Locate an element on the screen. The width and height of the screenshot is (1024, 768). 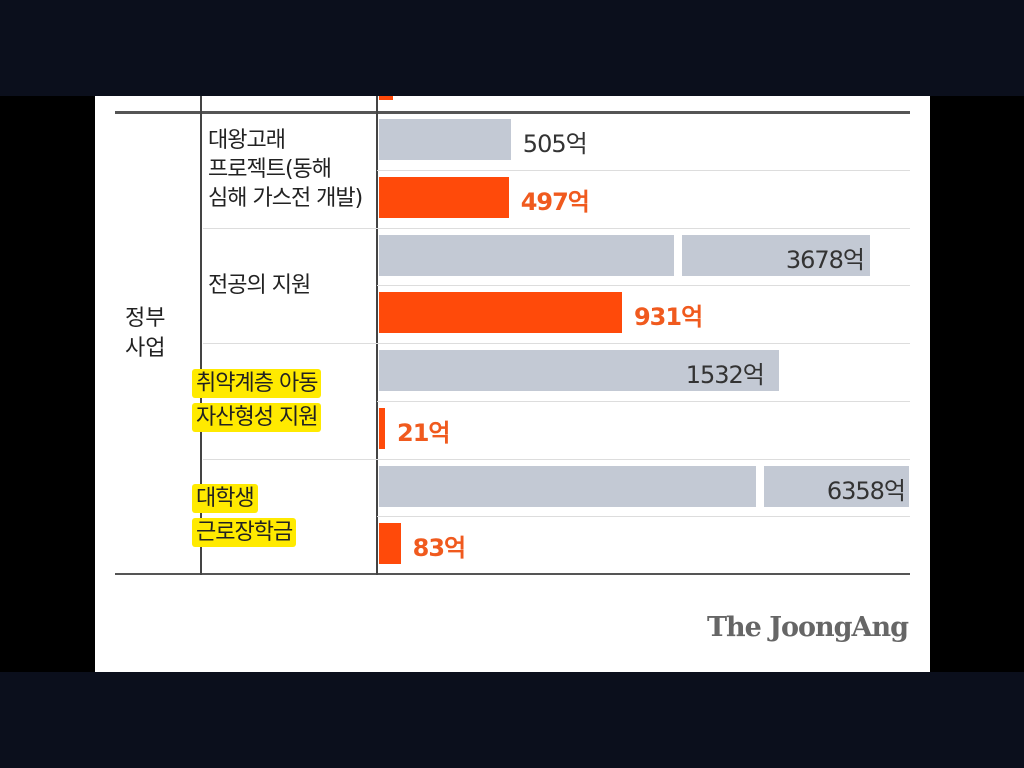
axis-line is located at coordinates (377, 335).